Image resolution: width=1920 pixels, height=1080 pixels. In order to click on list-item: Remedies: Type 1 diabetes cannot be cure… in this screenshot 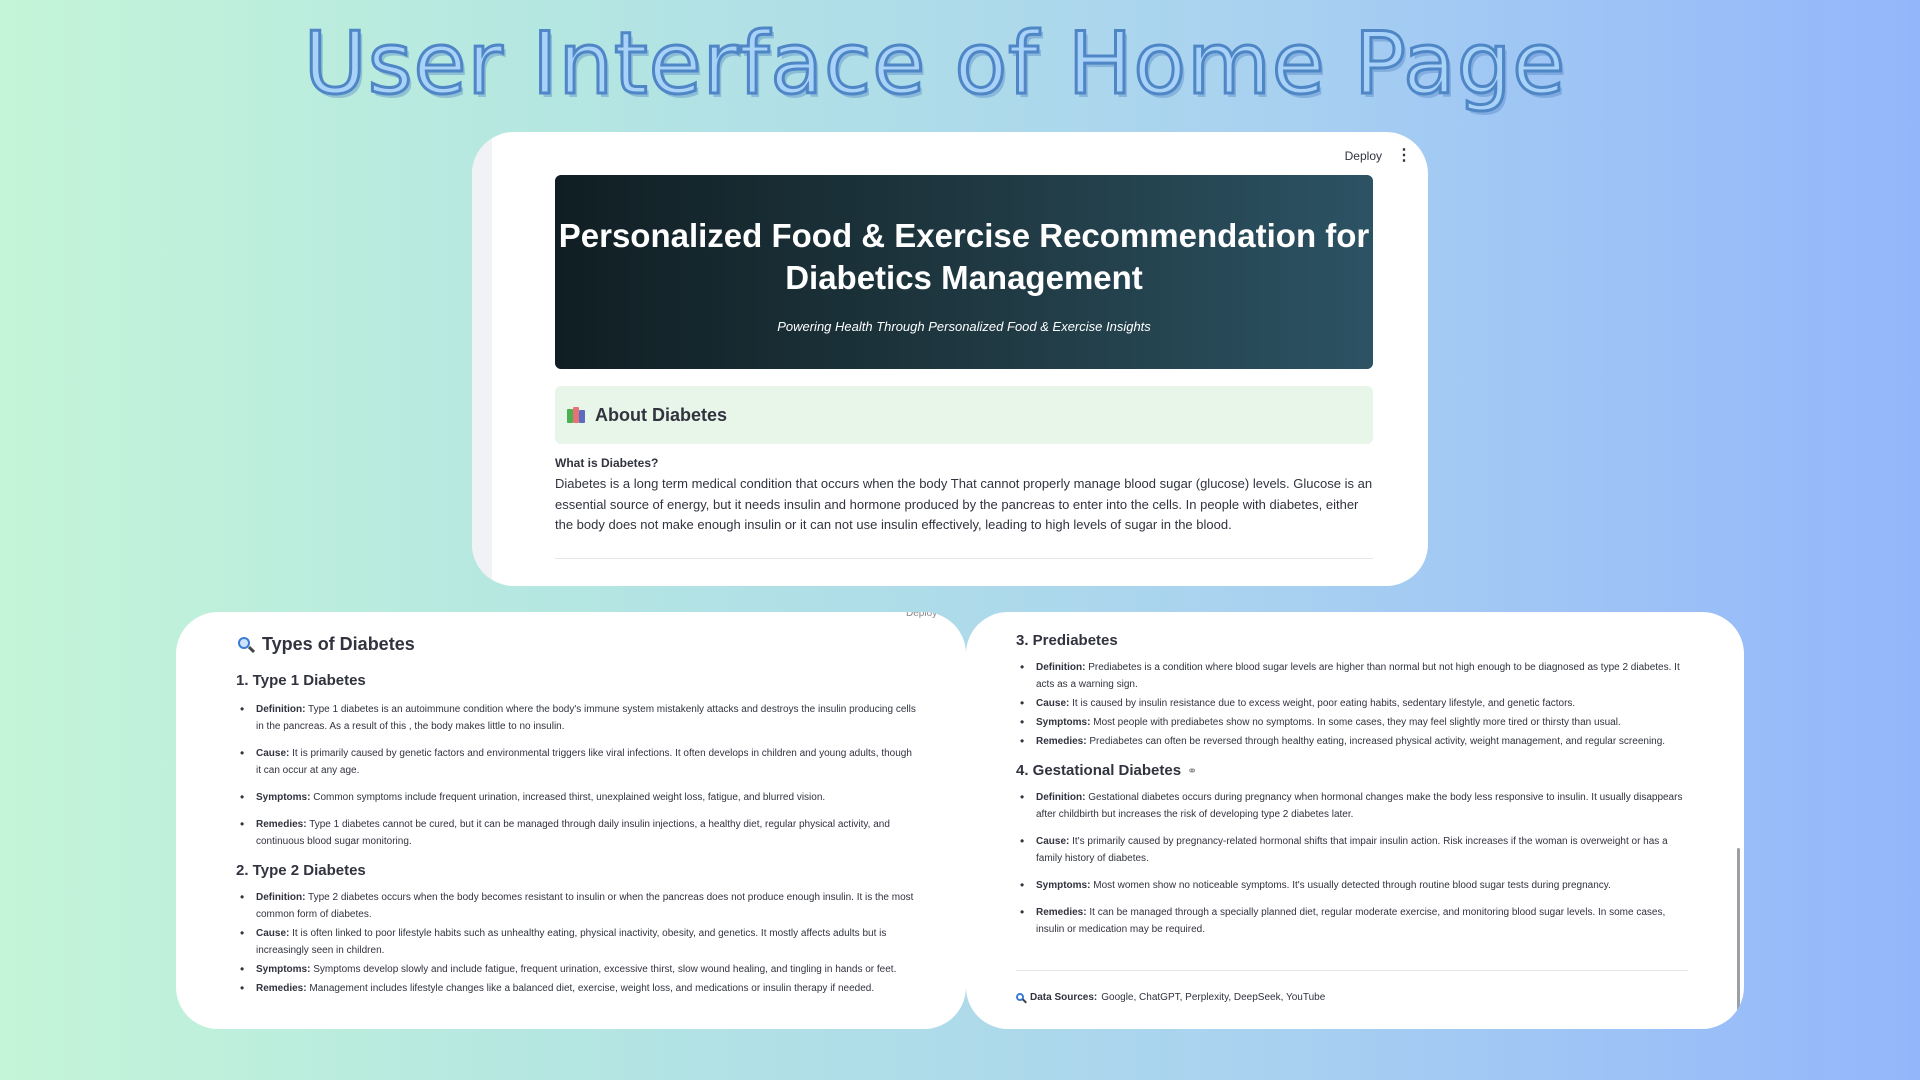, I will do `click(576, 833)`.